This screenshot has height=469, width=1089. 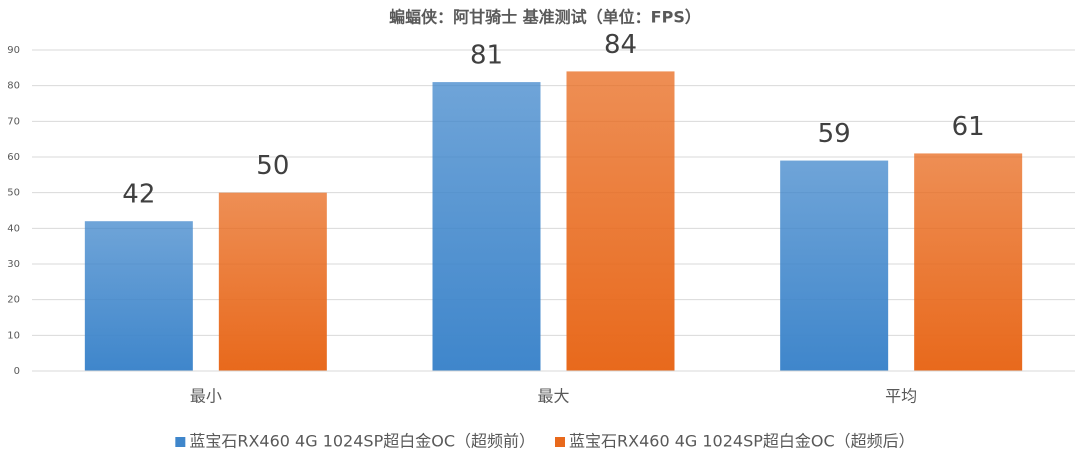 What do you see at coordinates (138, 195) in the screenshot?
I see `data-label: 42` at bounding box center [138, 195].